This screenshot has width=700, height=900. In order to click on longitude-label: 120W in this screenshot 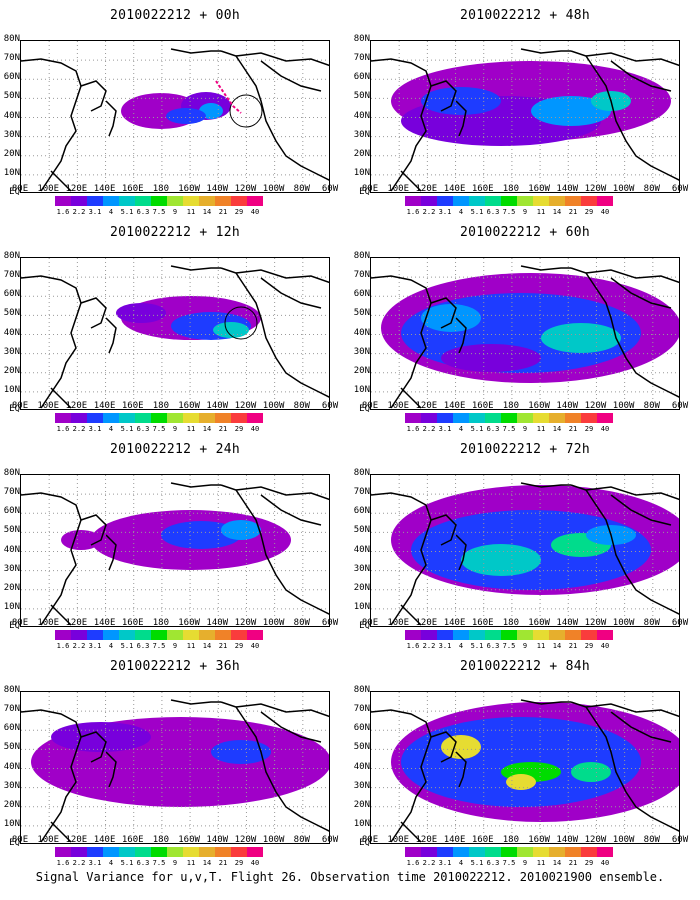, I will do `click(245, 189)`.